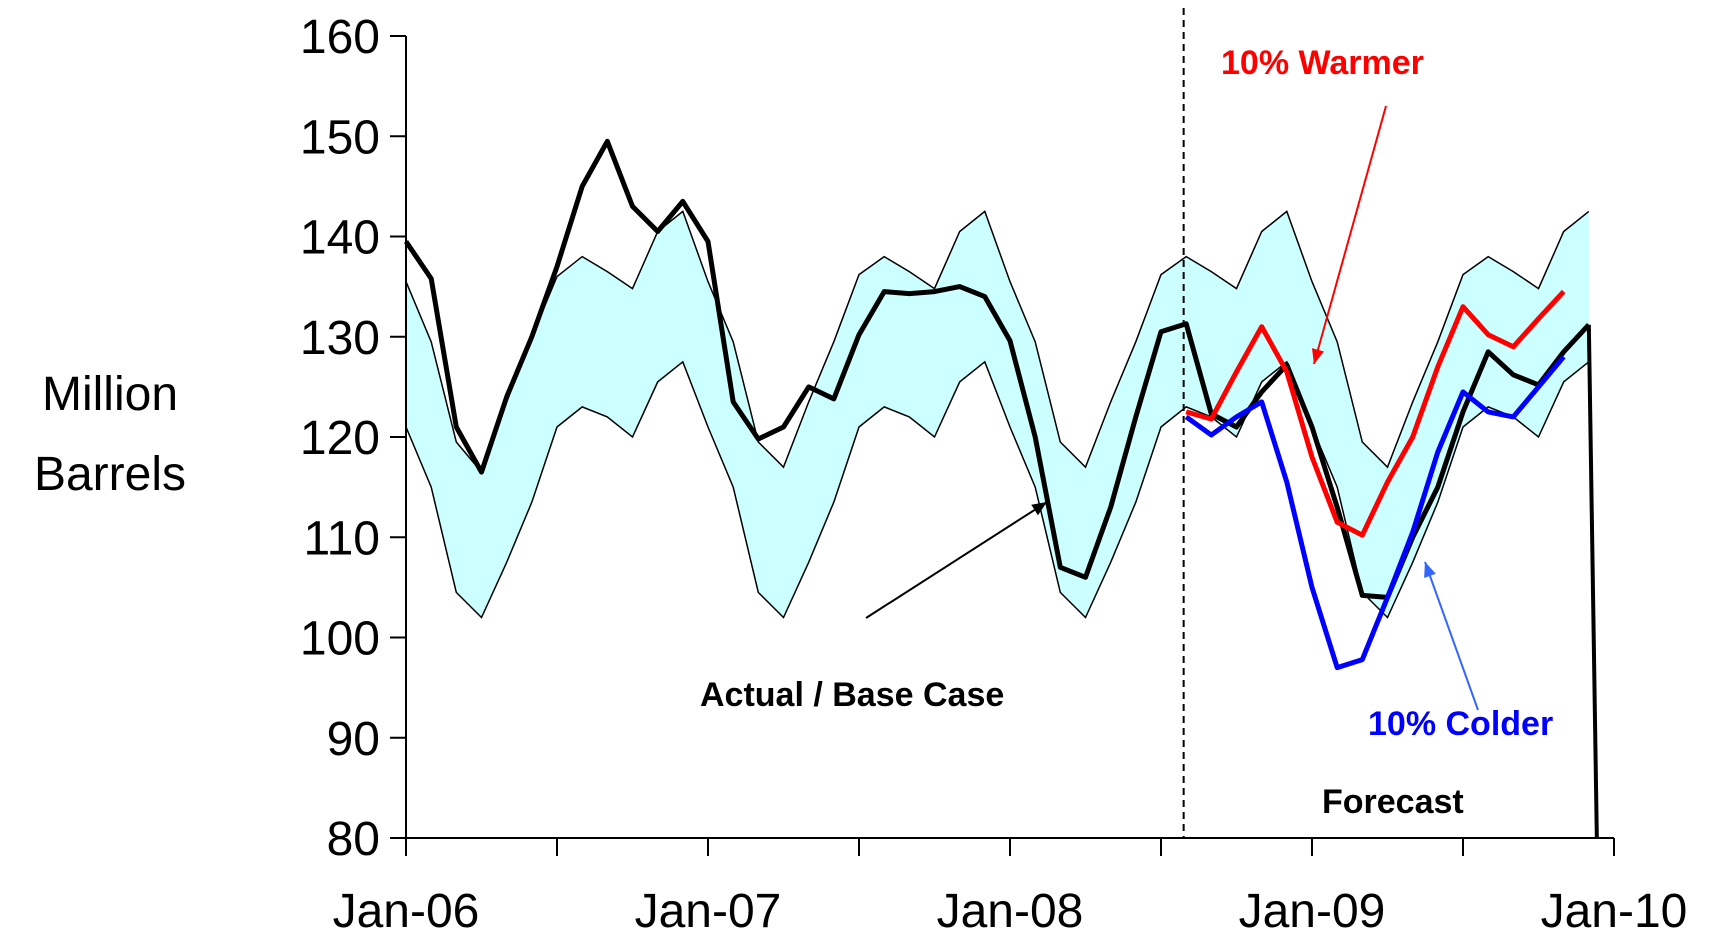 Image resolution: width=1712 pixels, height=950 pixels. Describe the element at coordinates (353, 839) in the screenshot. I see `y-tick-label: 80` at that location.